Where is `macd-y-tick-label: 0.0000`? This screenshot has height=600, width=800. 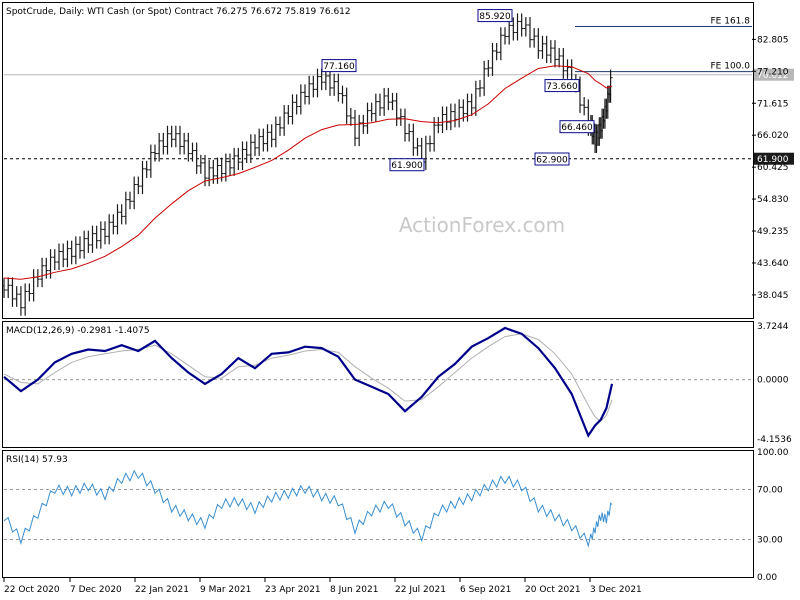 macd-y-tick-label: 0.0000 is located at coordinates (773, 381).